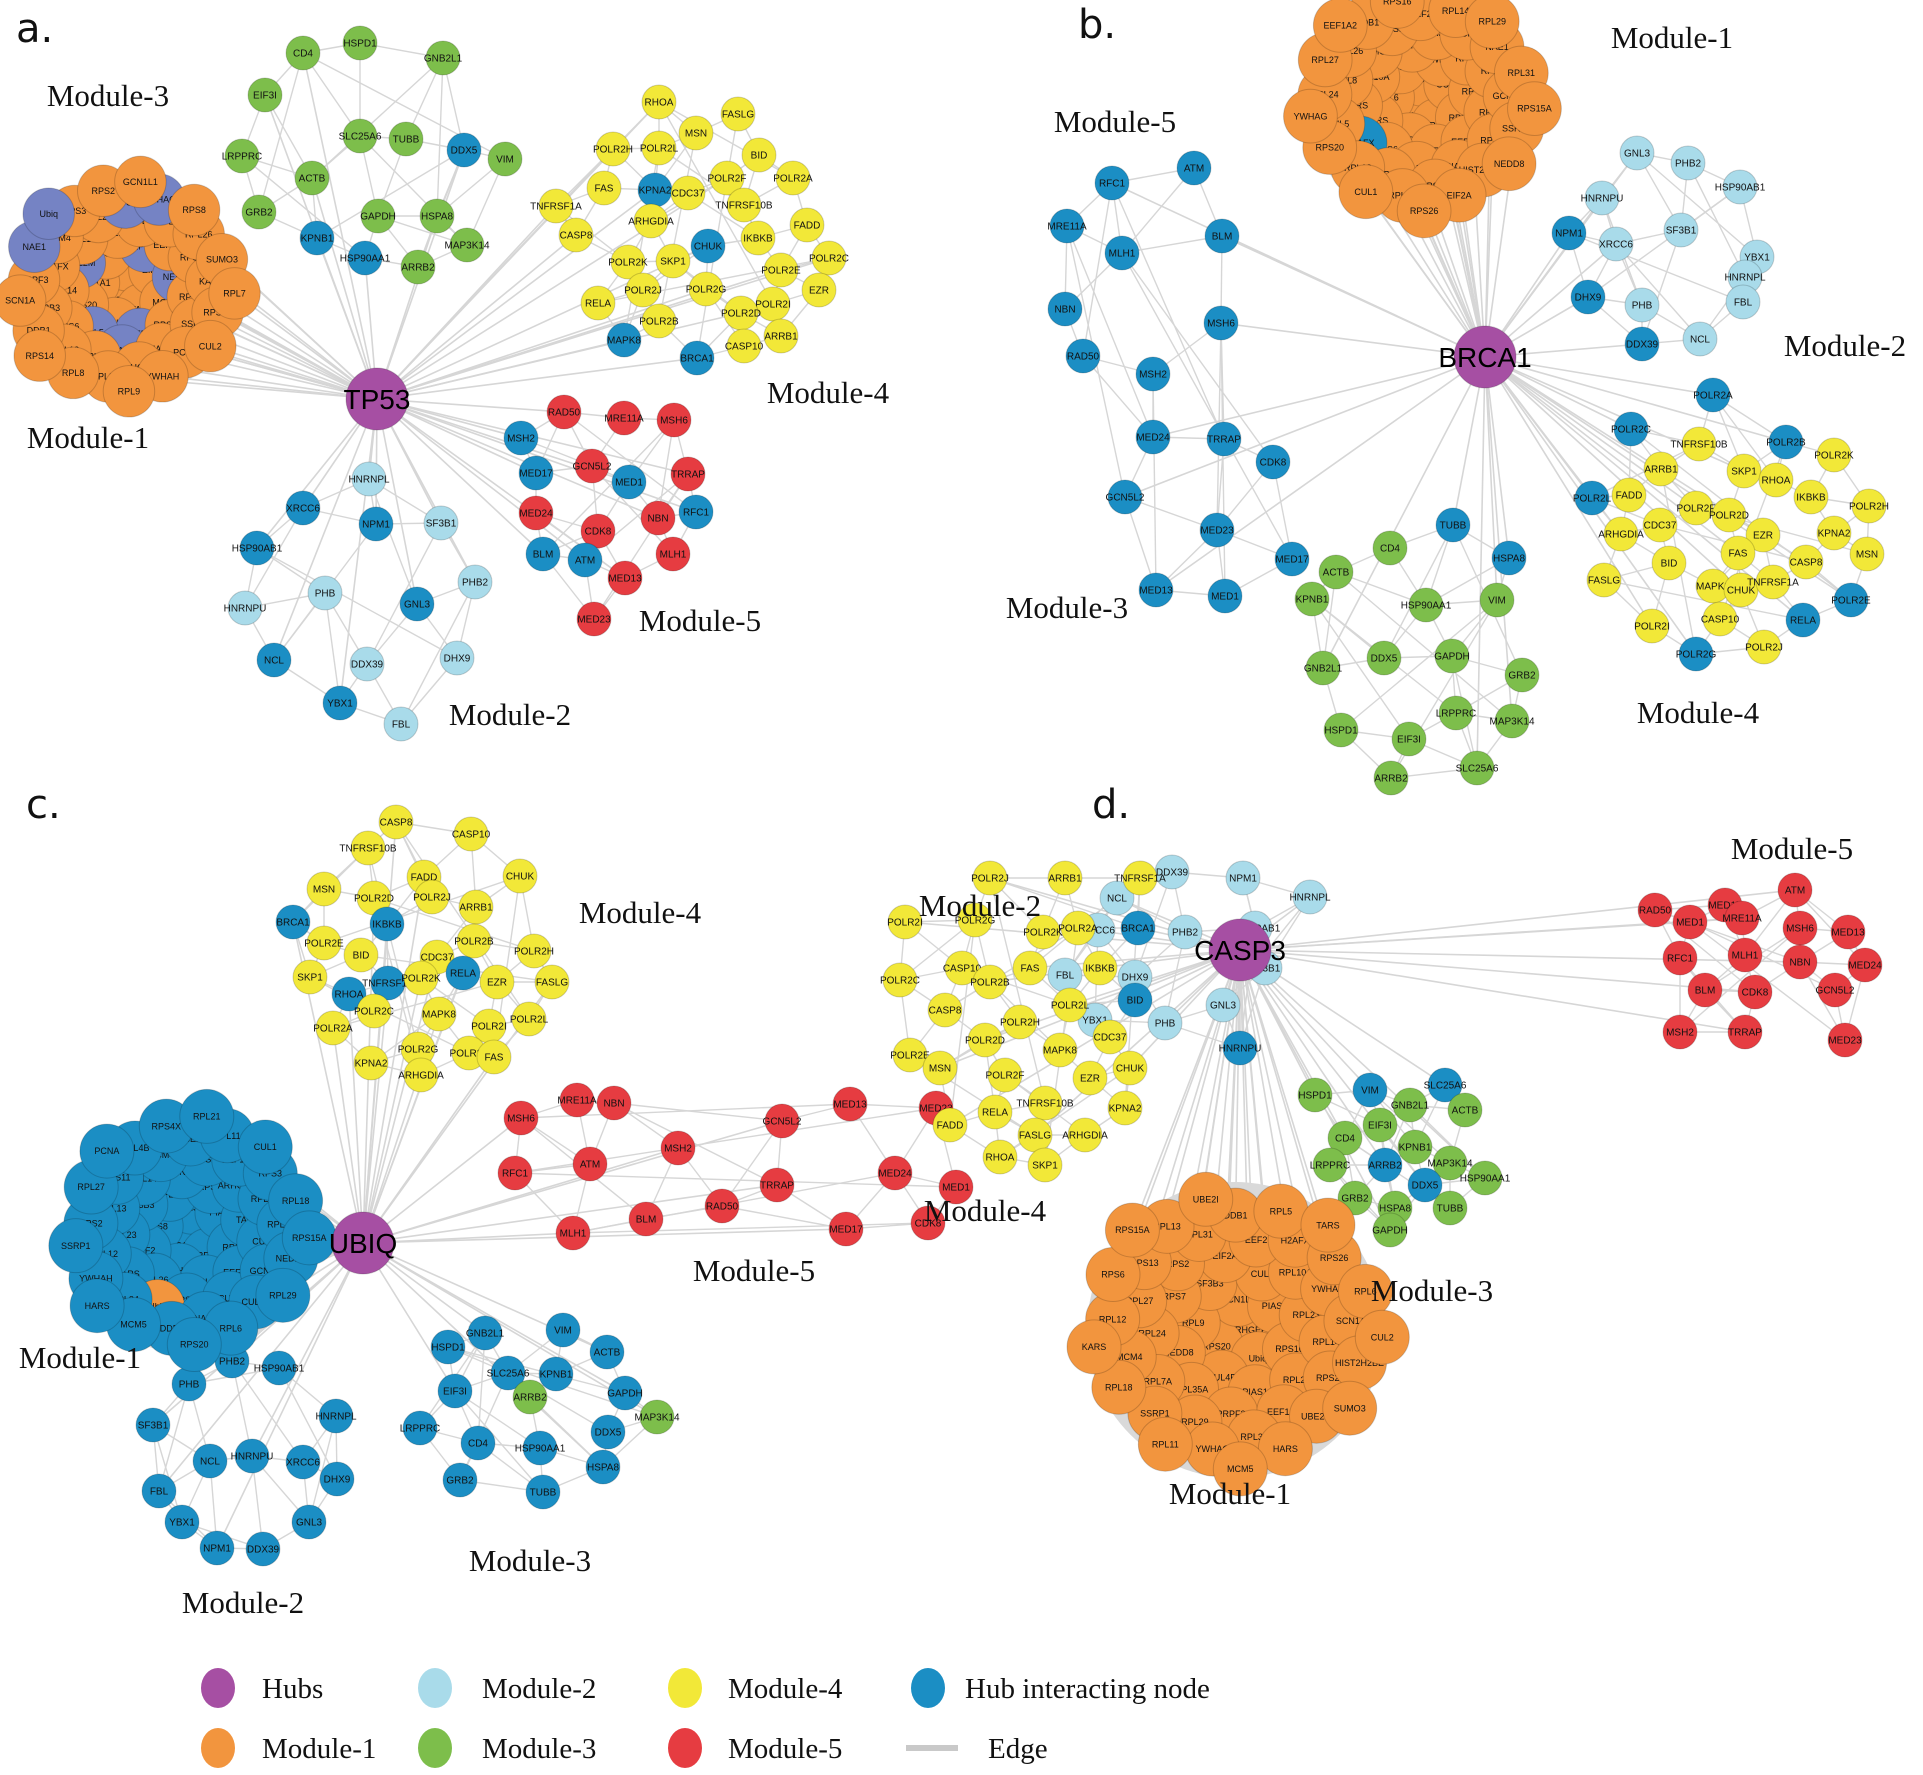 The image size is (1923, 1775). Describe the element at coordinates (1366, 192) in the screenshot. I see `node-CUL1: CUL1` at that location.